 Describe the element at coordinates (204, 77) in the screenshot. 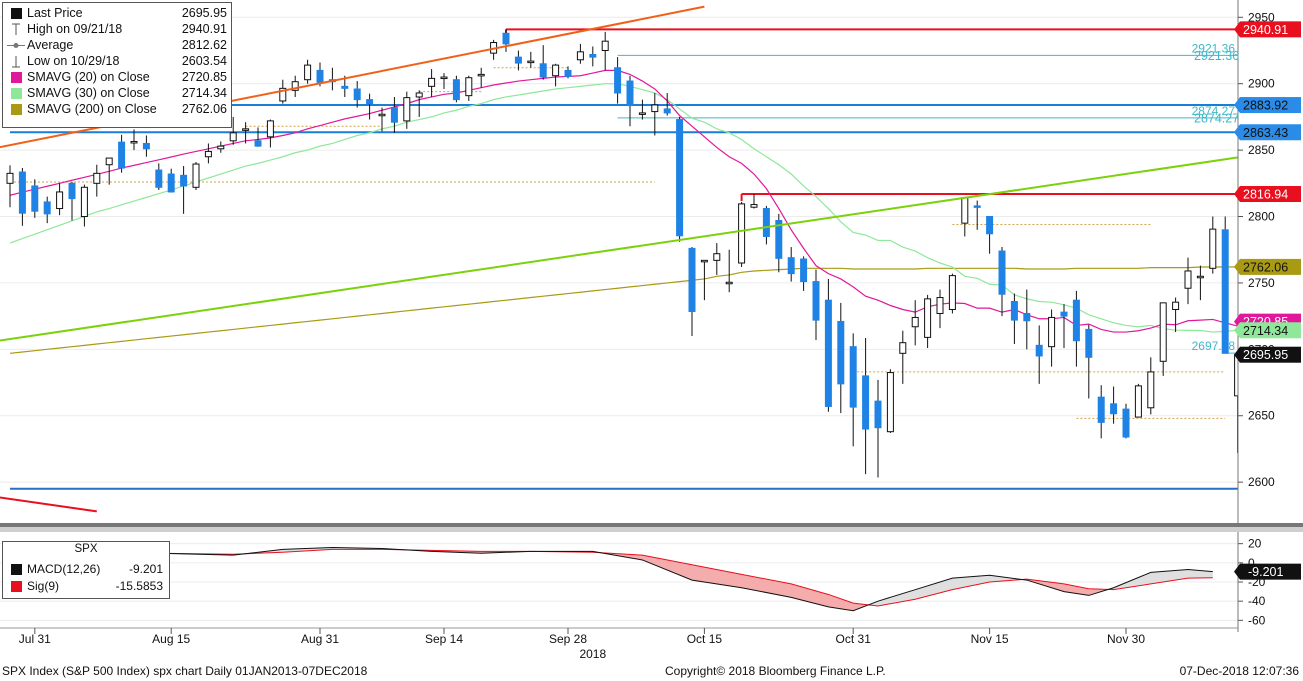

I see `legend-value: 2720.85` at that location.